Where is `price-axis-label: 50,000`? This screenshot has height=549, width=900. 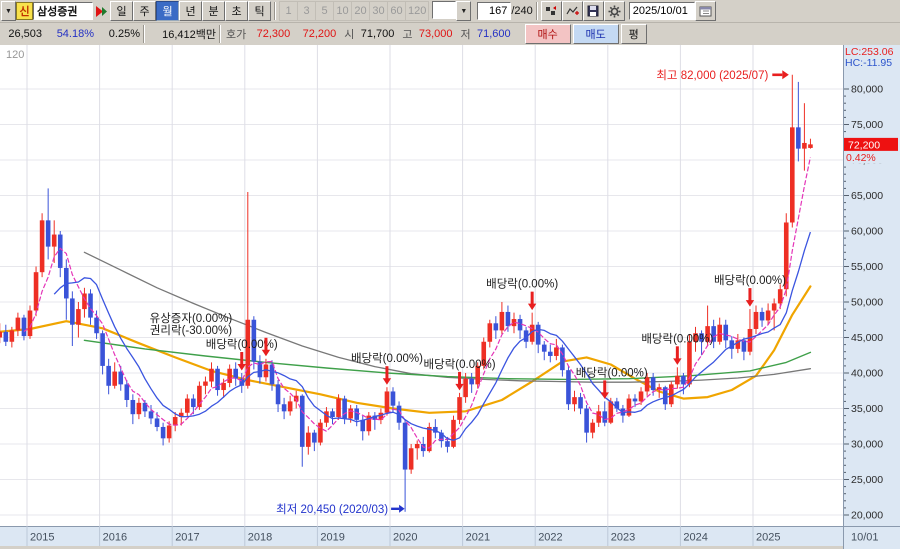
price-axis-label: 50,000 is located at coordinates (867, 303).